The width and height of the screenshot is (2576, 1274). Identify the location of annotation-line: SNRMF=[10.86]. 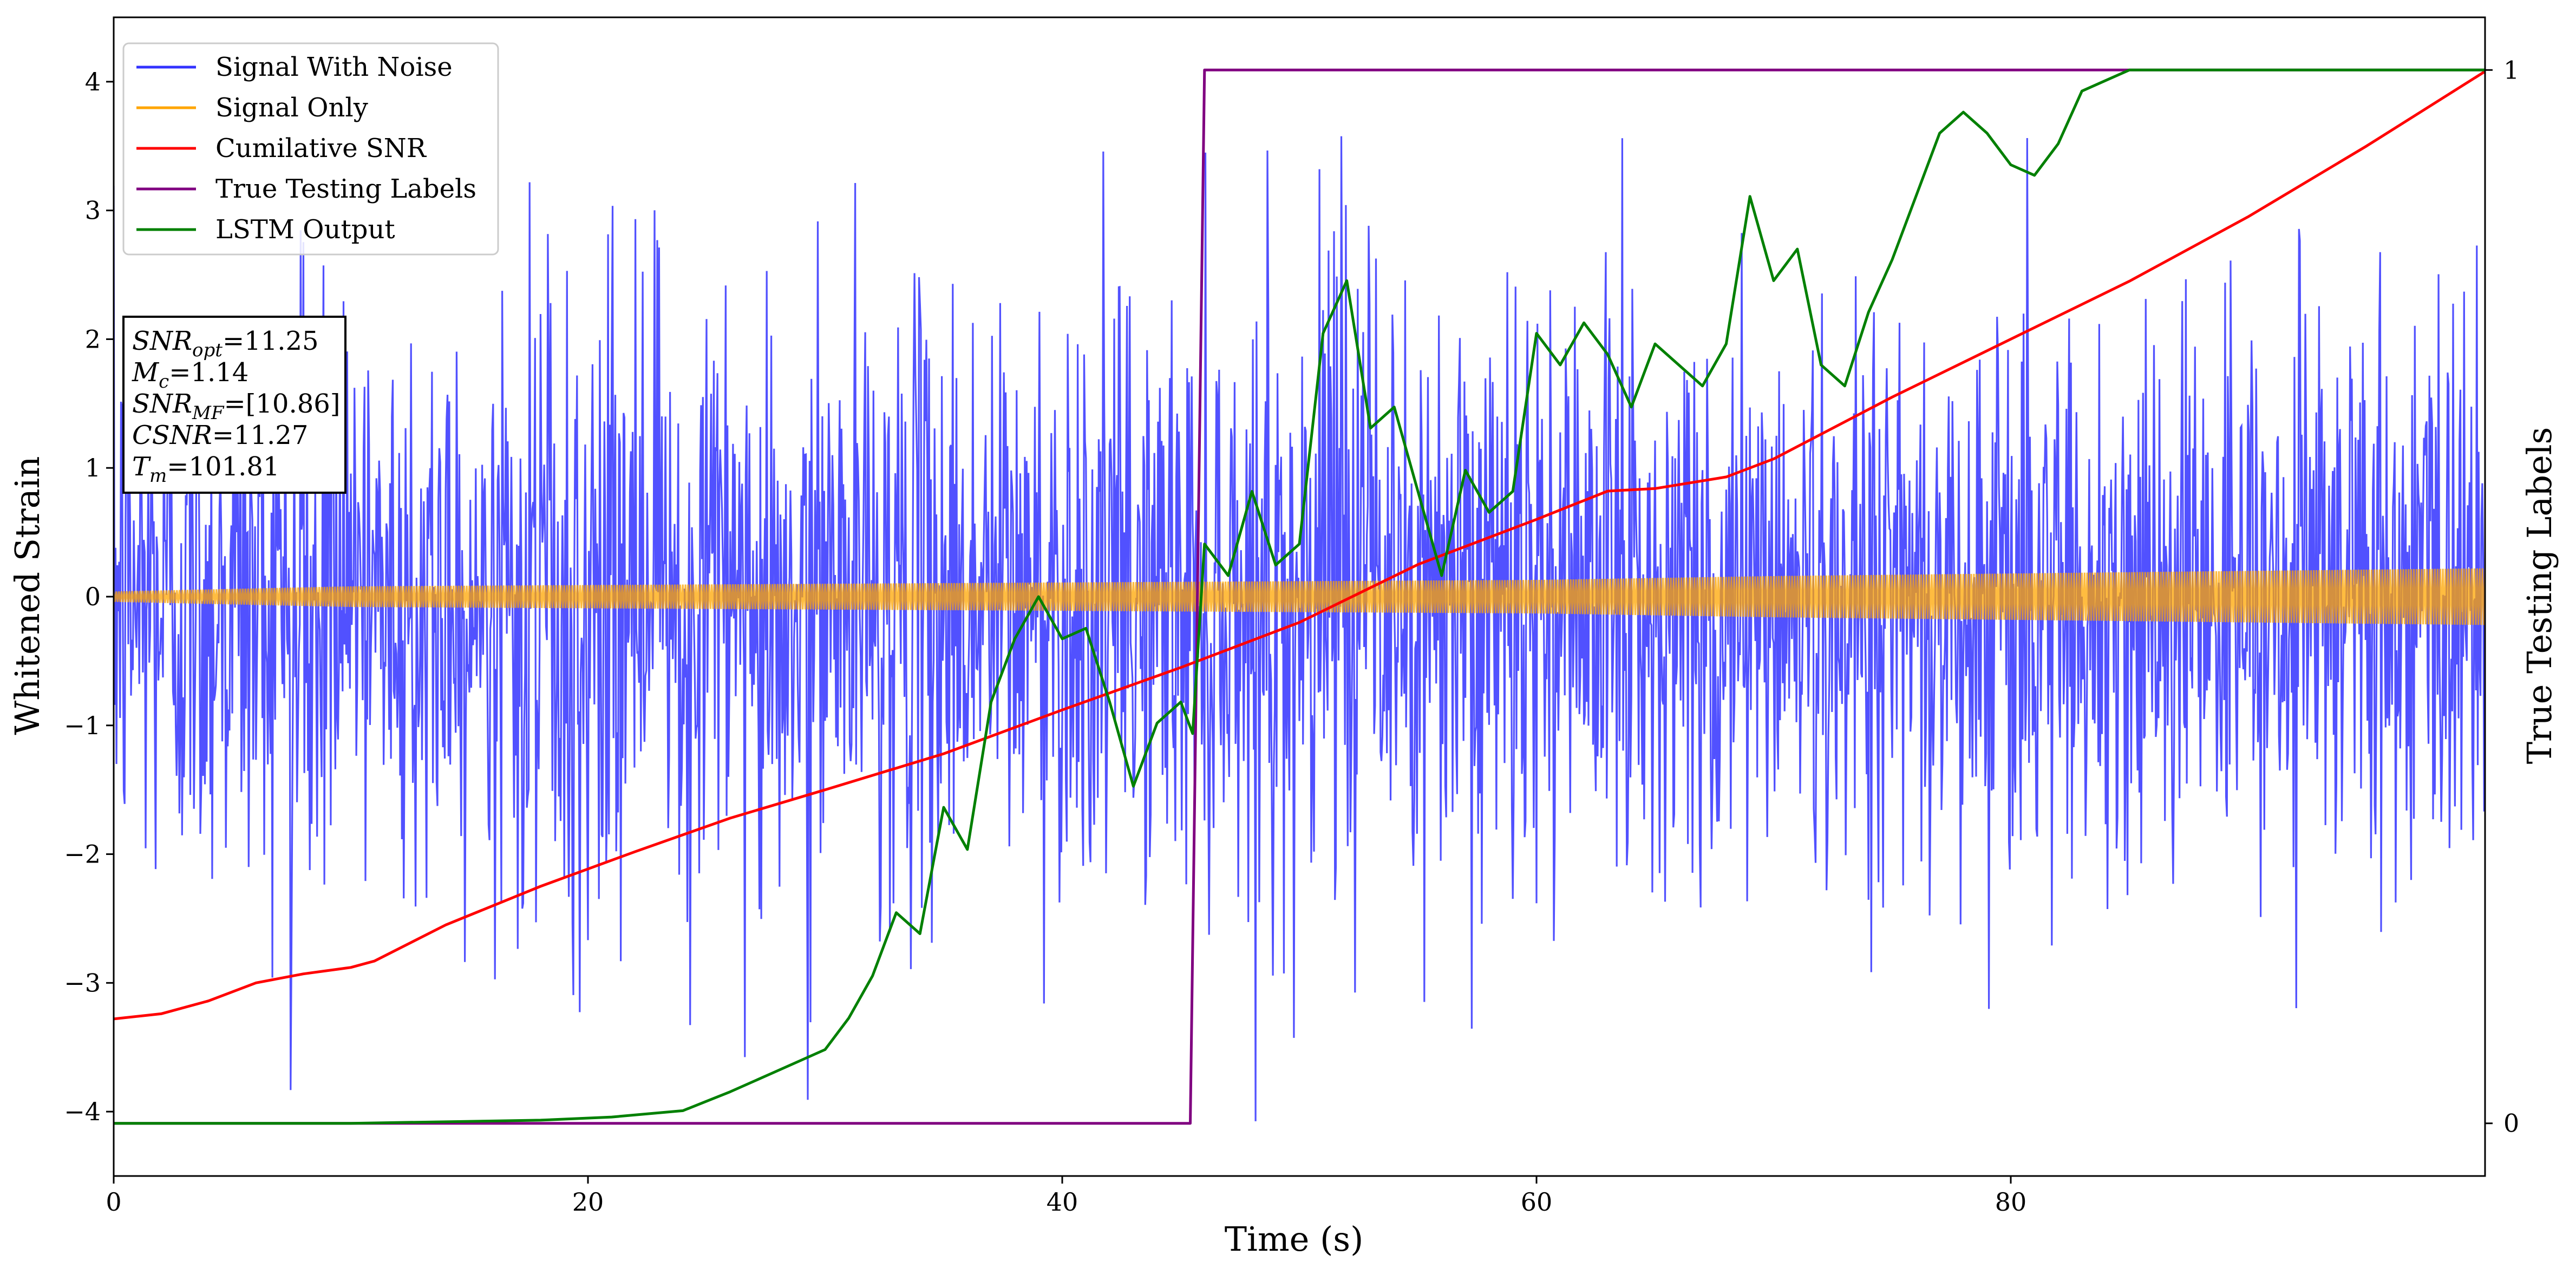
(236, 406).